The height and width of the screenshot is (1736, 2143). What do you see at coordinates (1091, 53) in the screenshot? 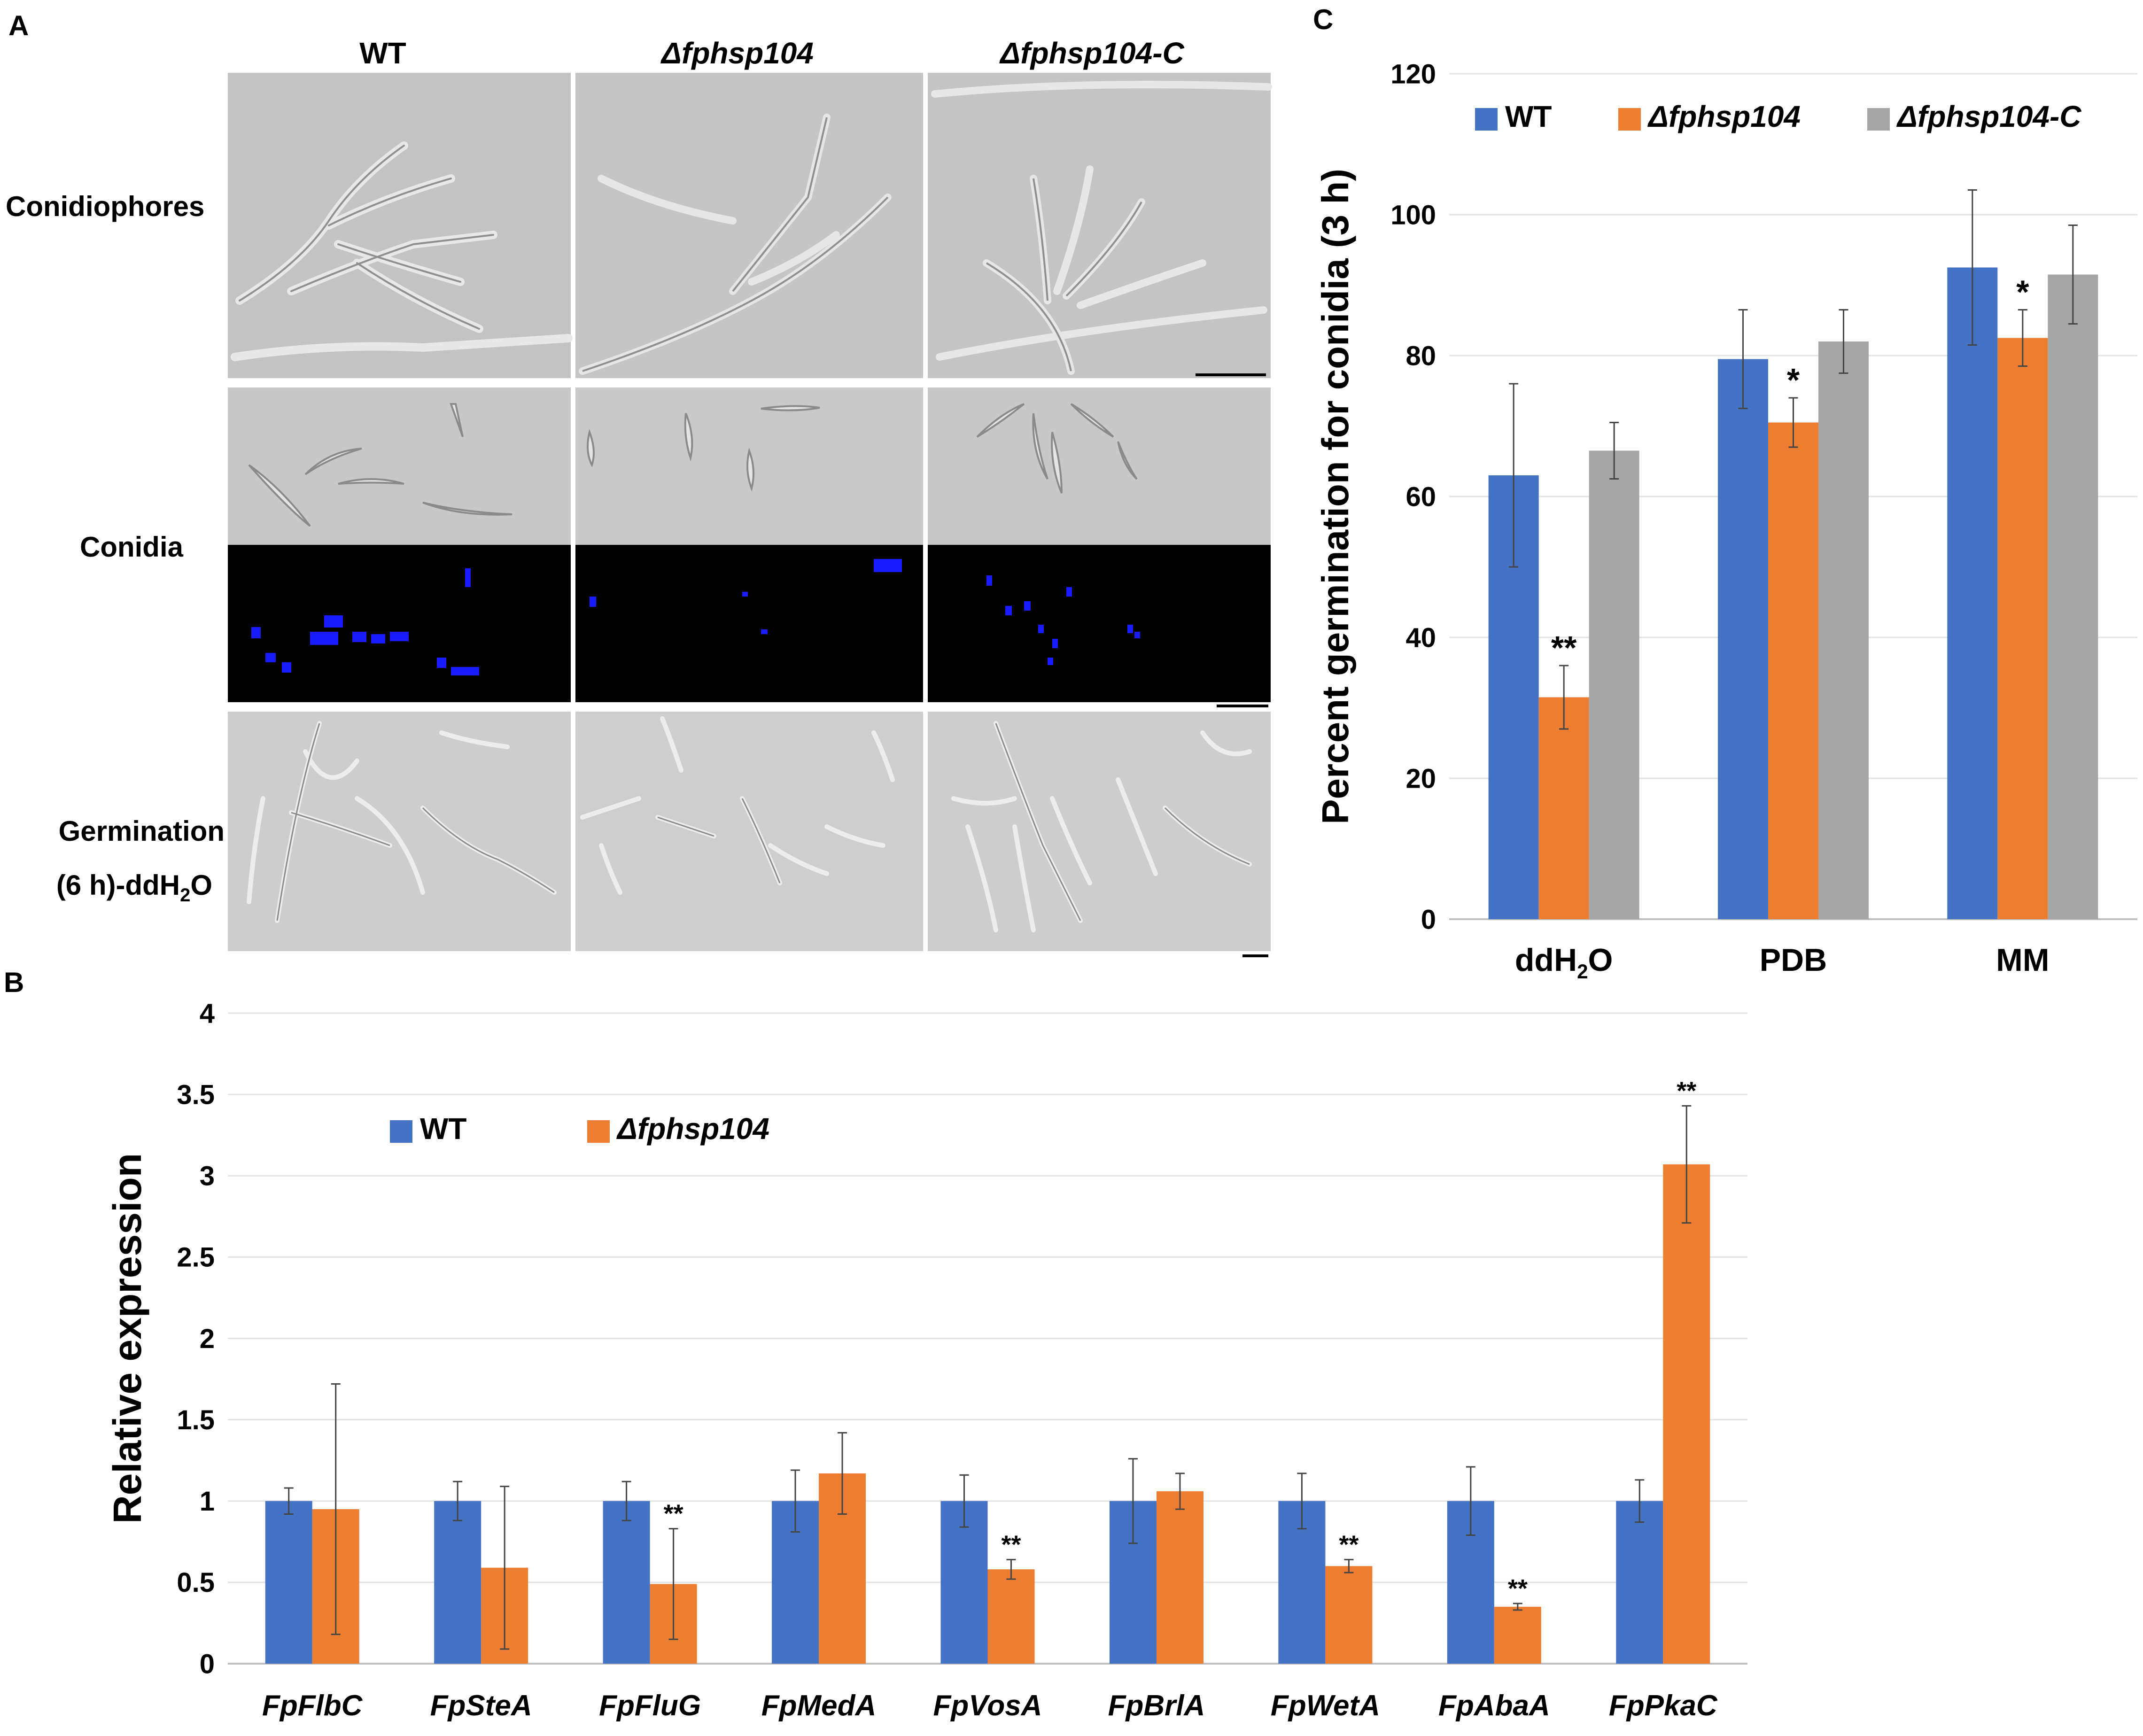
I see `column-header-complement: Δfphsp104-C` at bounding box center [1091, 53].